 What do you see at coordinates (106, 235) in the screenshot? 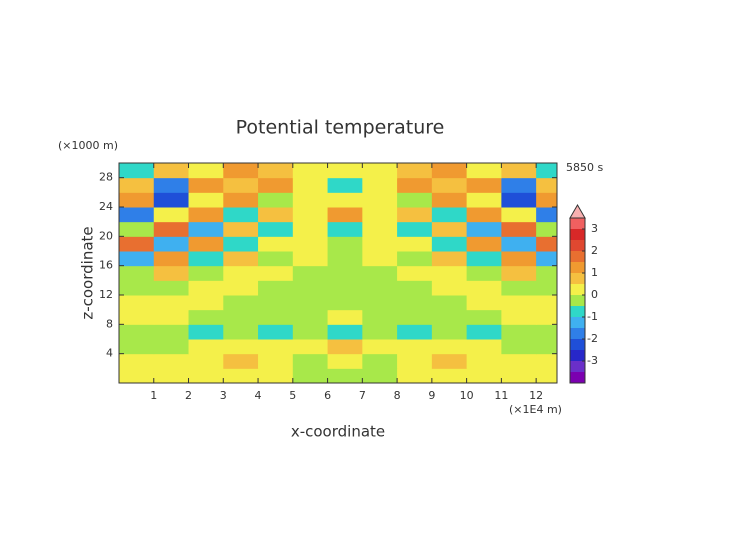
I see `y-tick-label: 20` at bounding box center [106, 235].